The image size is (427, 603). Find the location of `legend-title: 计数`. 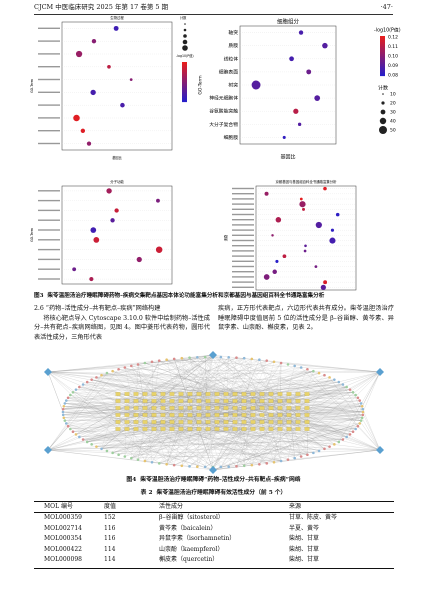

legend-title: 计数 is located at coordinates (183, 17).